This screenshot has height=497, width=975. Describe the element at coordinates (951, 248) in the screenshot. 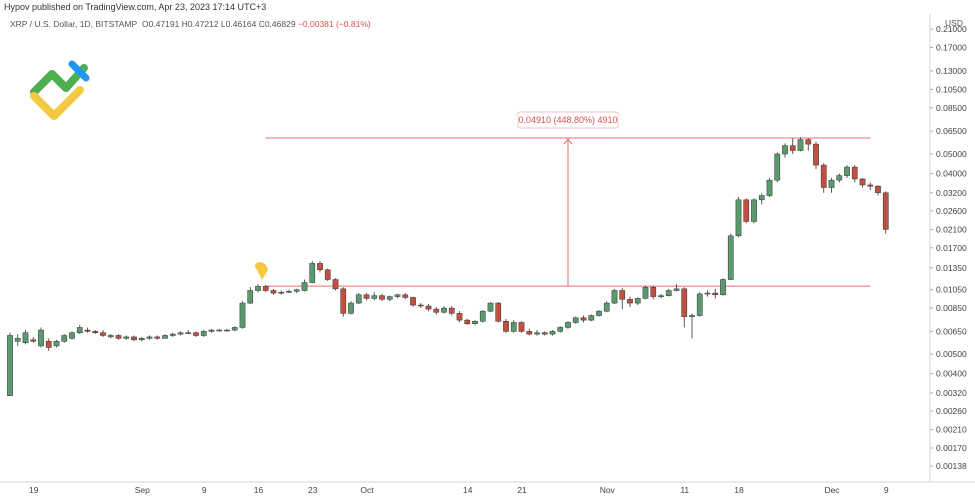

I see `y-tick-label: 0.01700` at that location.